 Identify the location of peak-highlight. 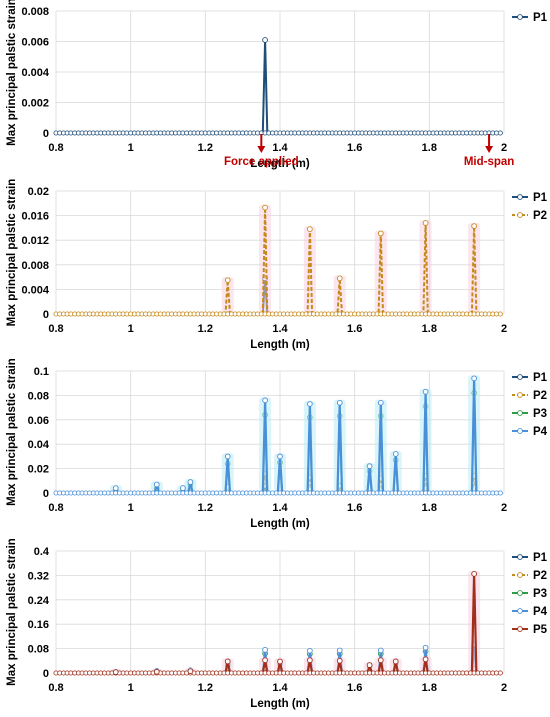
(474, 268).